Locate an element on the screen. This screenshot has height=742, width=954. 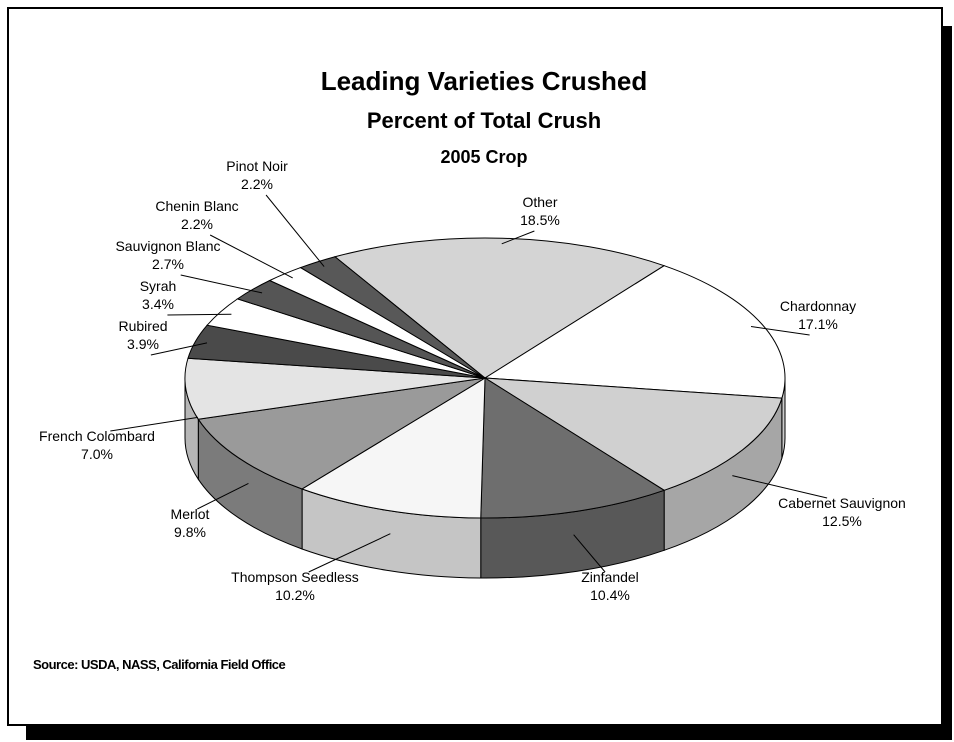
slice-label: Syrah is located at coordinates (158, 286).